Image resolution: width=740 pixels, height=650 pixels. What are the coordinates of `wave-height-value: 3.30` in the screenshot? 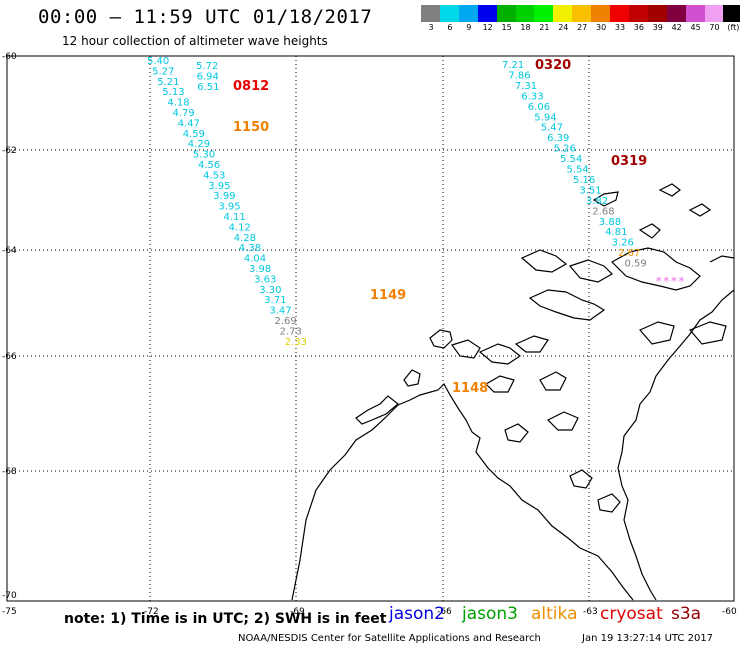 It's located at (270, 290).